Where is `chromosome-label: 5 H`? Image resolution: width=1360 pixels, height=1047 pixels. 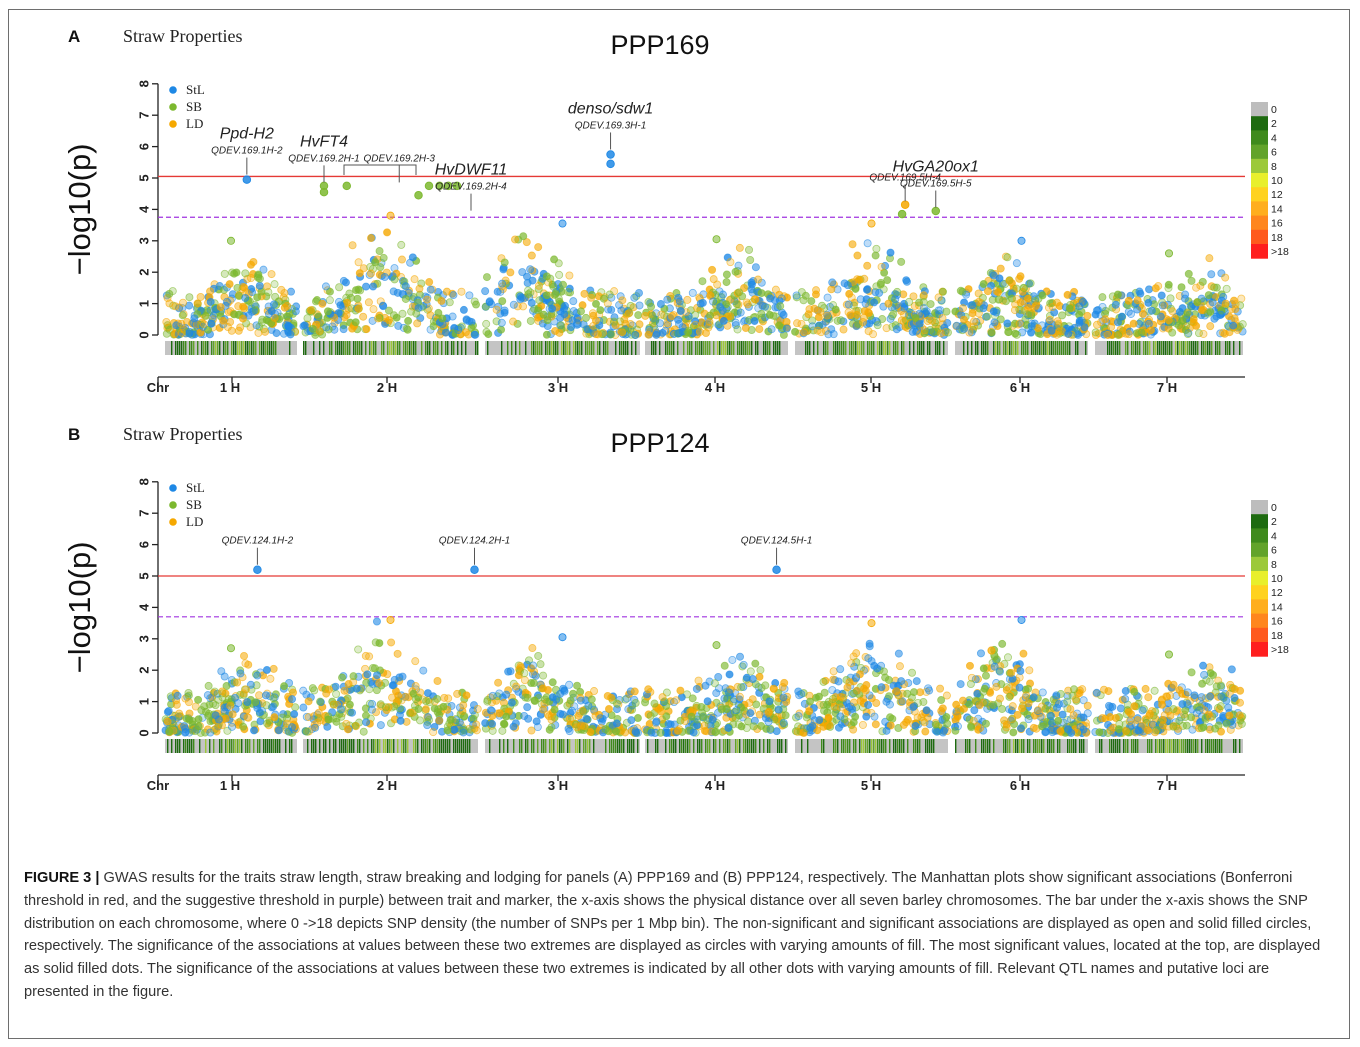 chromosome-label: 5 H is located at coordinates (871, 387).